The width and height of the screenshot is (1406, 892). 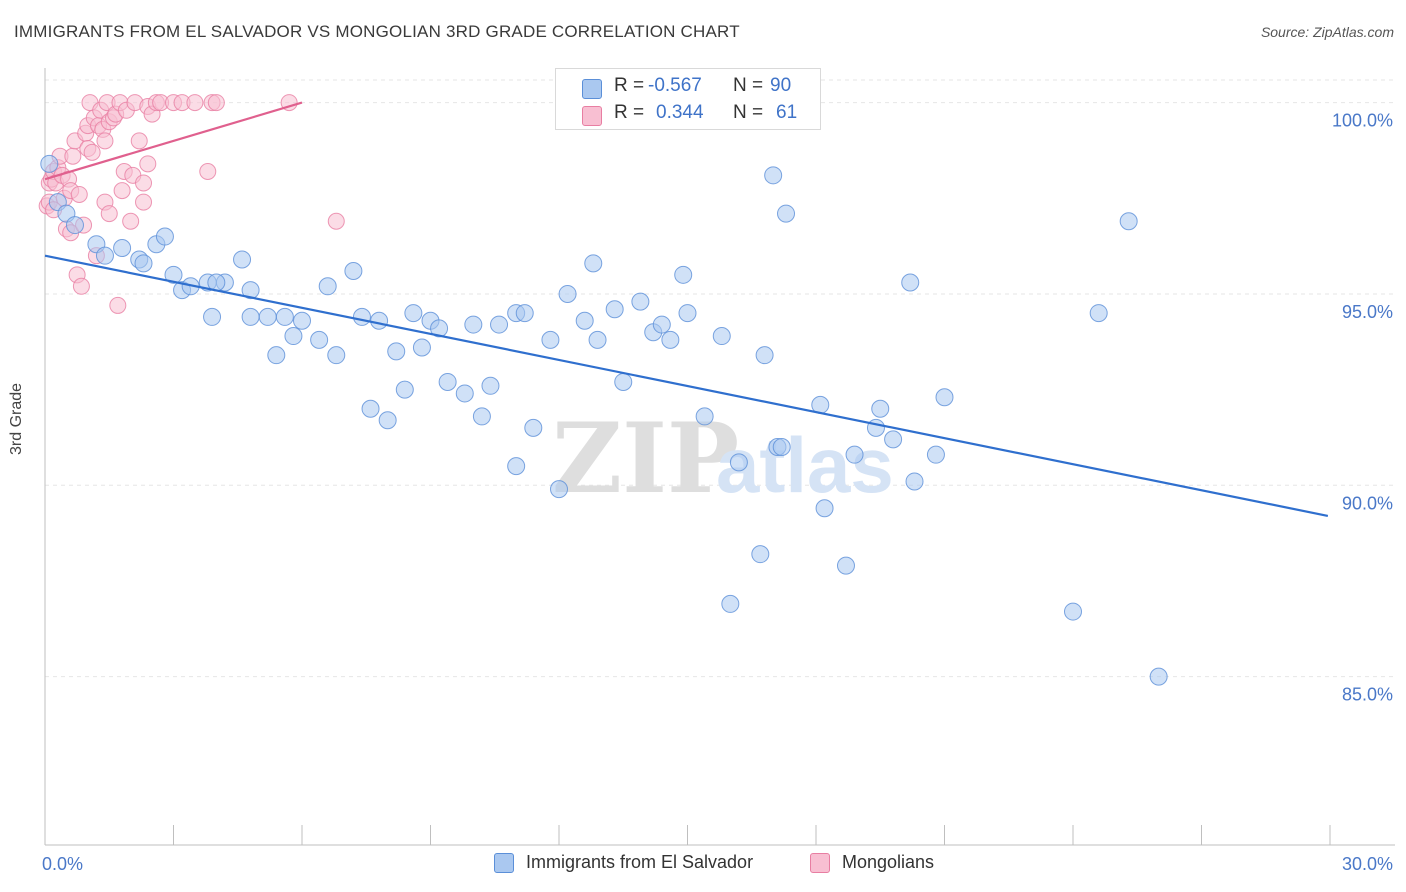 What do you see at coordinates (680, 112) in the screenshot?
I see `stats-r-value-pink: 0.344` at bounding box center [680, 112].